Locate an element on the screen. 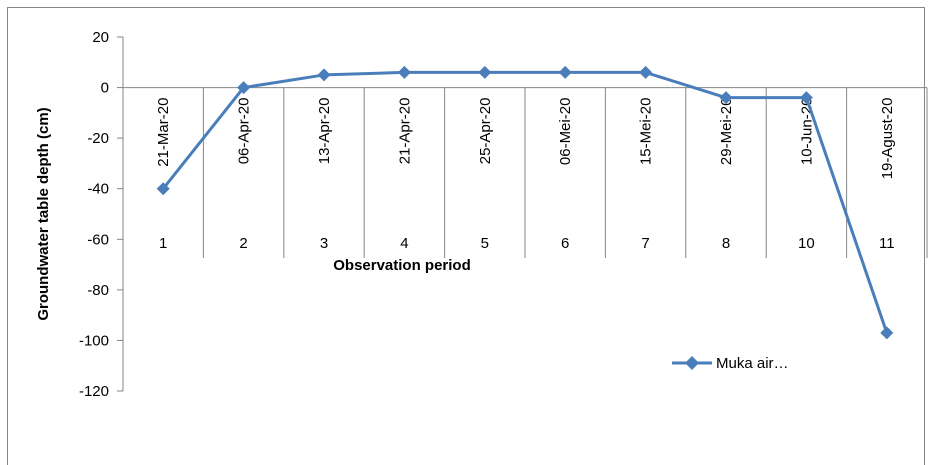 The height and width of the screenshot is (465, 933). x-category-label: 3 is located at coordinates (324, 243).